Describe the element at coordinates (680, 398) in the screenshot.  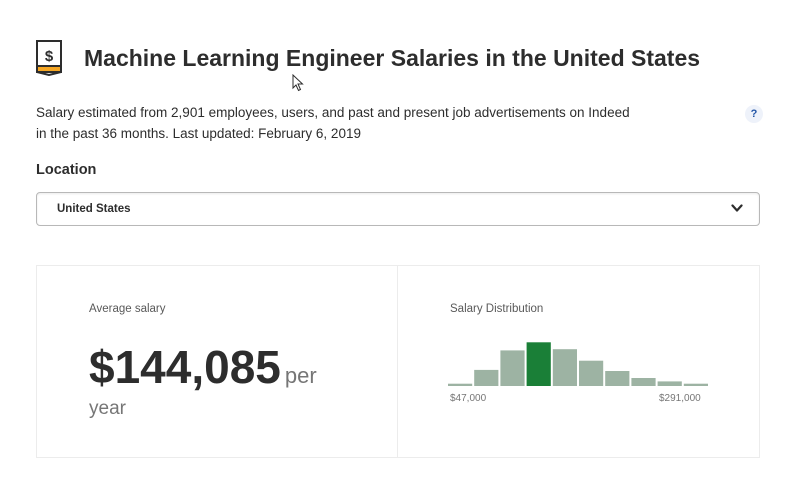
I see `distribution-max-label: $291,000` at that location.